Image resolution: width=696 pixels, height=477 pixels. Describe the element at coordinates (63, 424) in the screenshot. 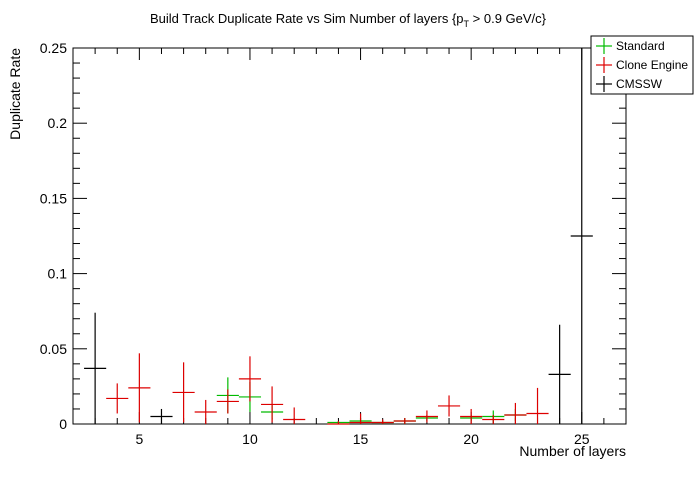

I see `y-tick-label: 0` at that location.